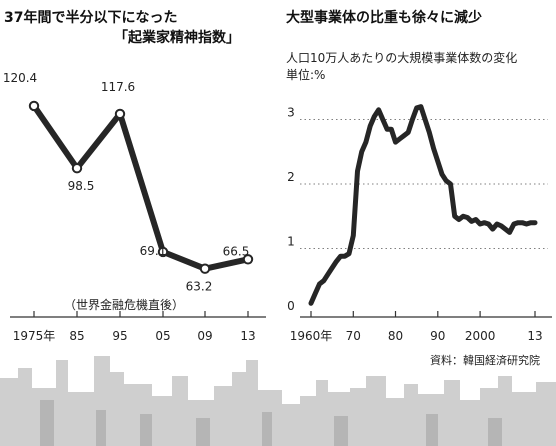 The image size is (556, 446). Describe the element at coordinates (353, 336) in the screenshot. I see `right-x-tick-label: 70` at that location.